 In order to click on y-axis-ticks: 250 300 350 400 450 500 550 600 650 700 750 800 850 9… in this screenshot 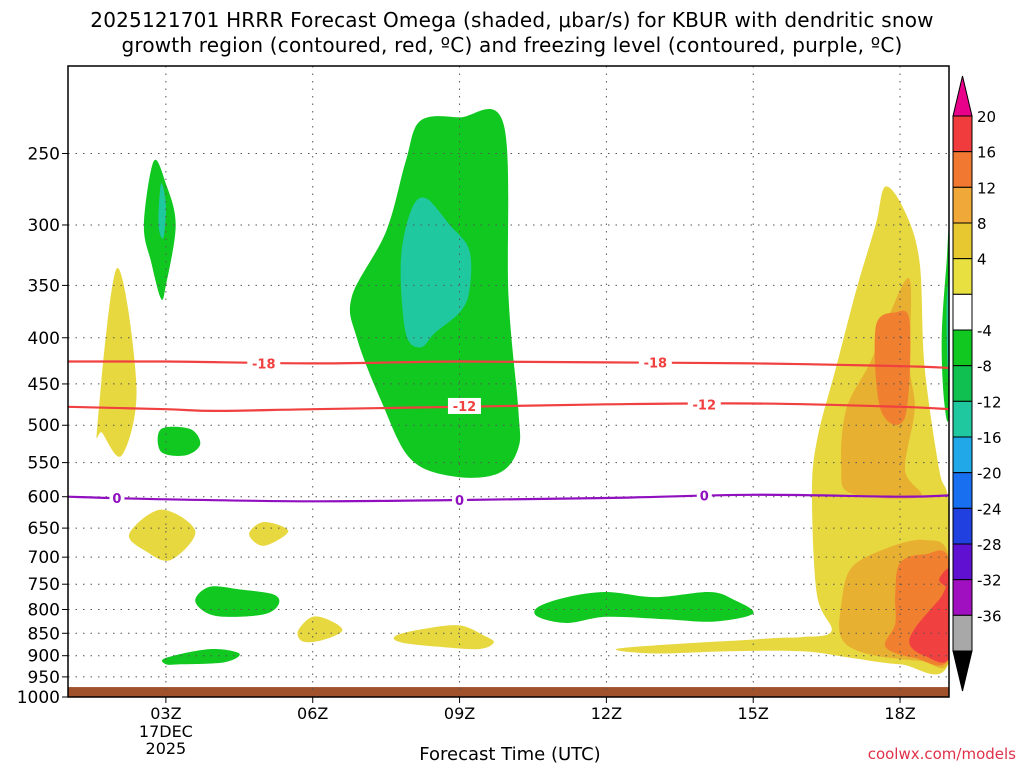, I will do `click(42, 426)`.